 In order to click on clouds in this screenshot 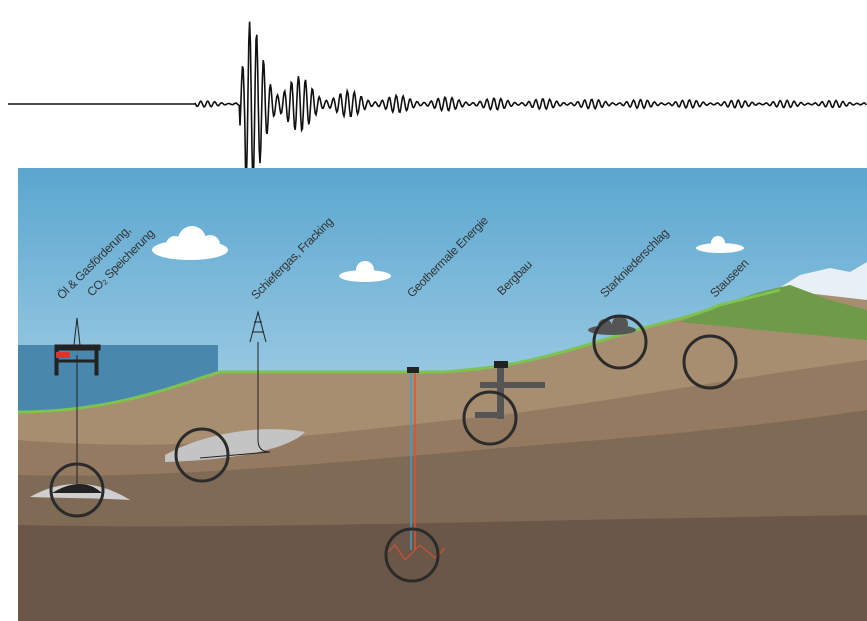, I will do `click(448, 254)`.